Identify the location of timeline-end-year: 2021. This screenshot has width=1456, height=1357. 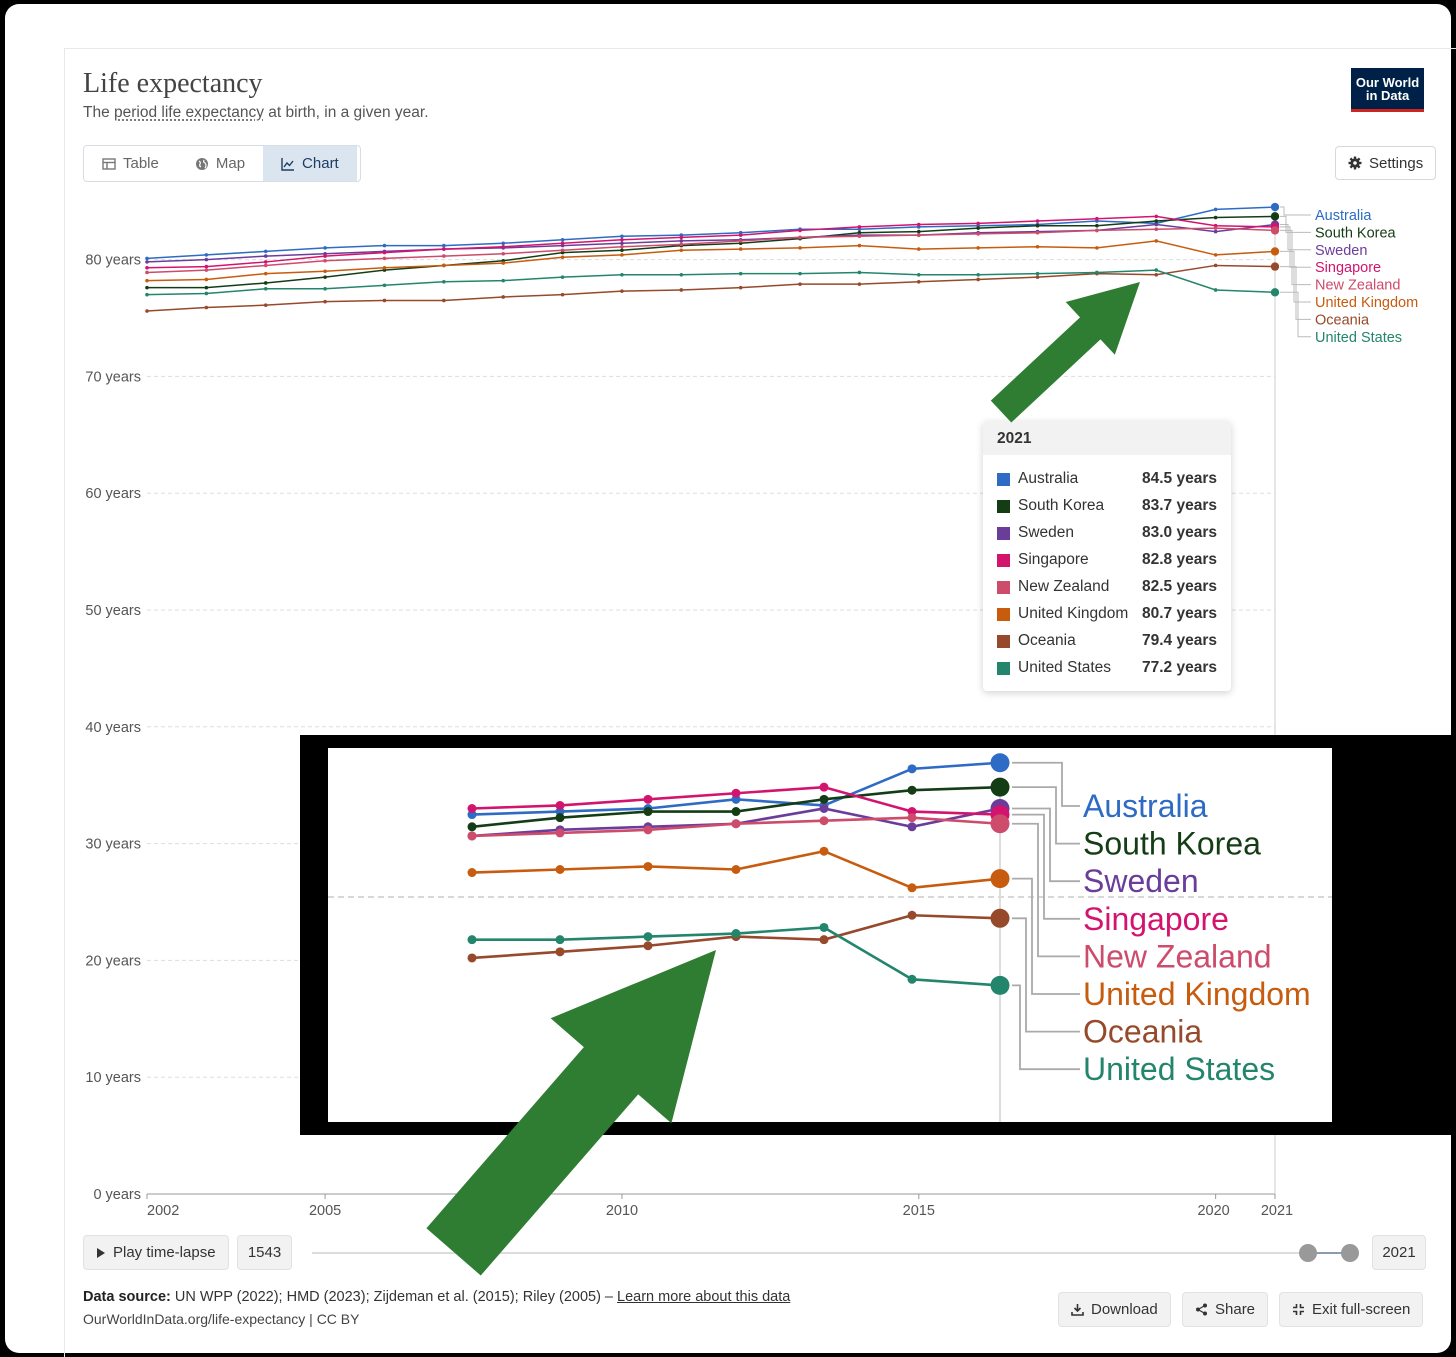
(1399, 1252).